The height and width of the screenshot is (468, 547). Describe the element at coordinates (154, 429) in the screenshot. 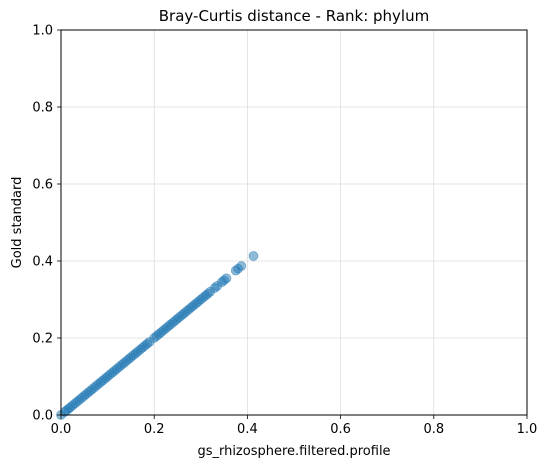

I see `x-tick-label: 0.2` at that location.